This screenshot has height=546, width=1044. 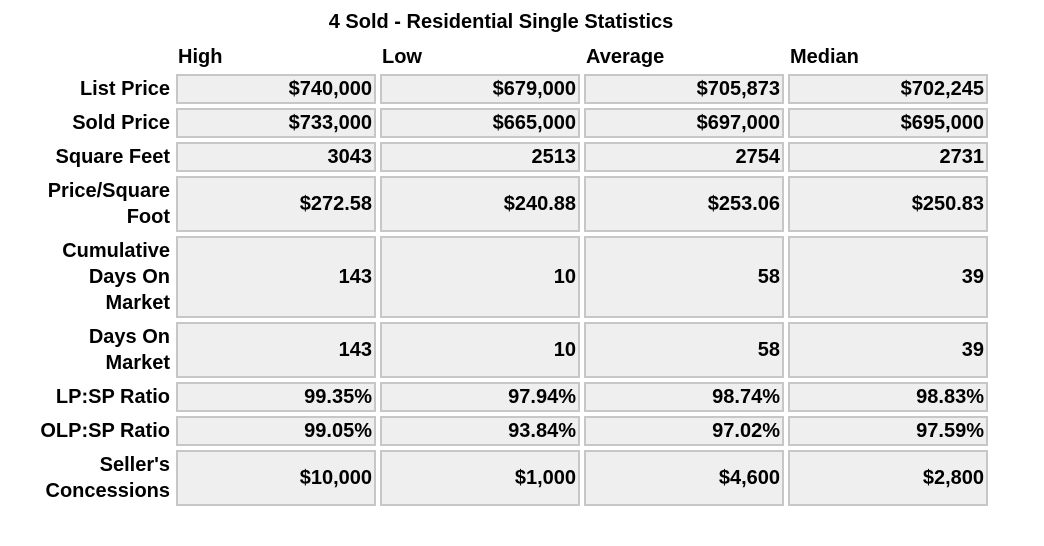 What do you see at coordinates (124, 89) in the screenshot?
I see `row-label: List Price` at bounding box center [124, 89].